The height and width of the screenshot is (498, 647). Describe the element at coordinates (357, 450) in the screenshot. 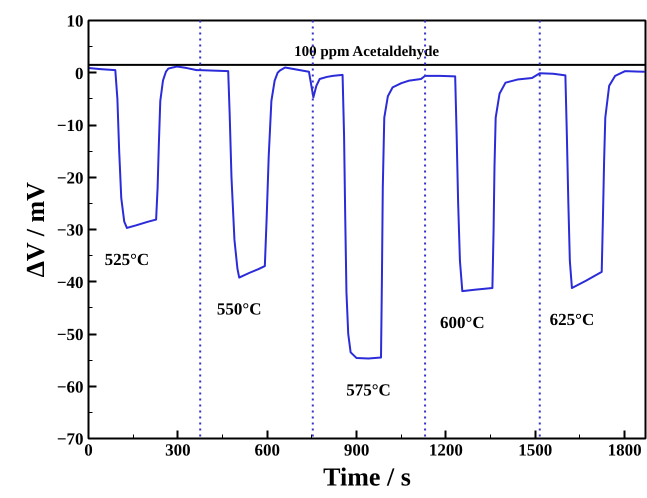

I see `x-tick-label: 900` at that location.